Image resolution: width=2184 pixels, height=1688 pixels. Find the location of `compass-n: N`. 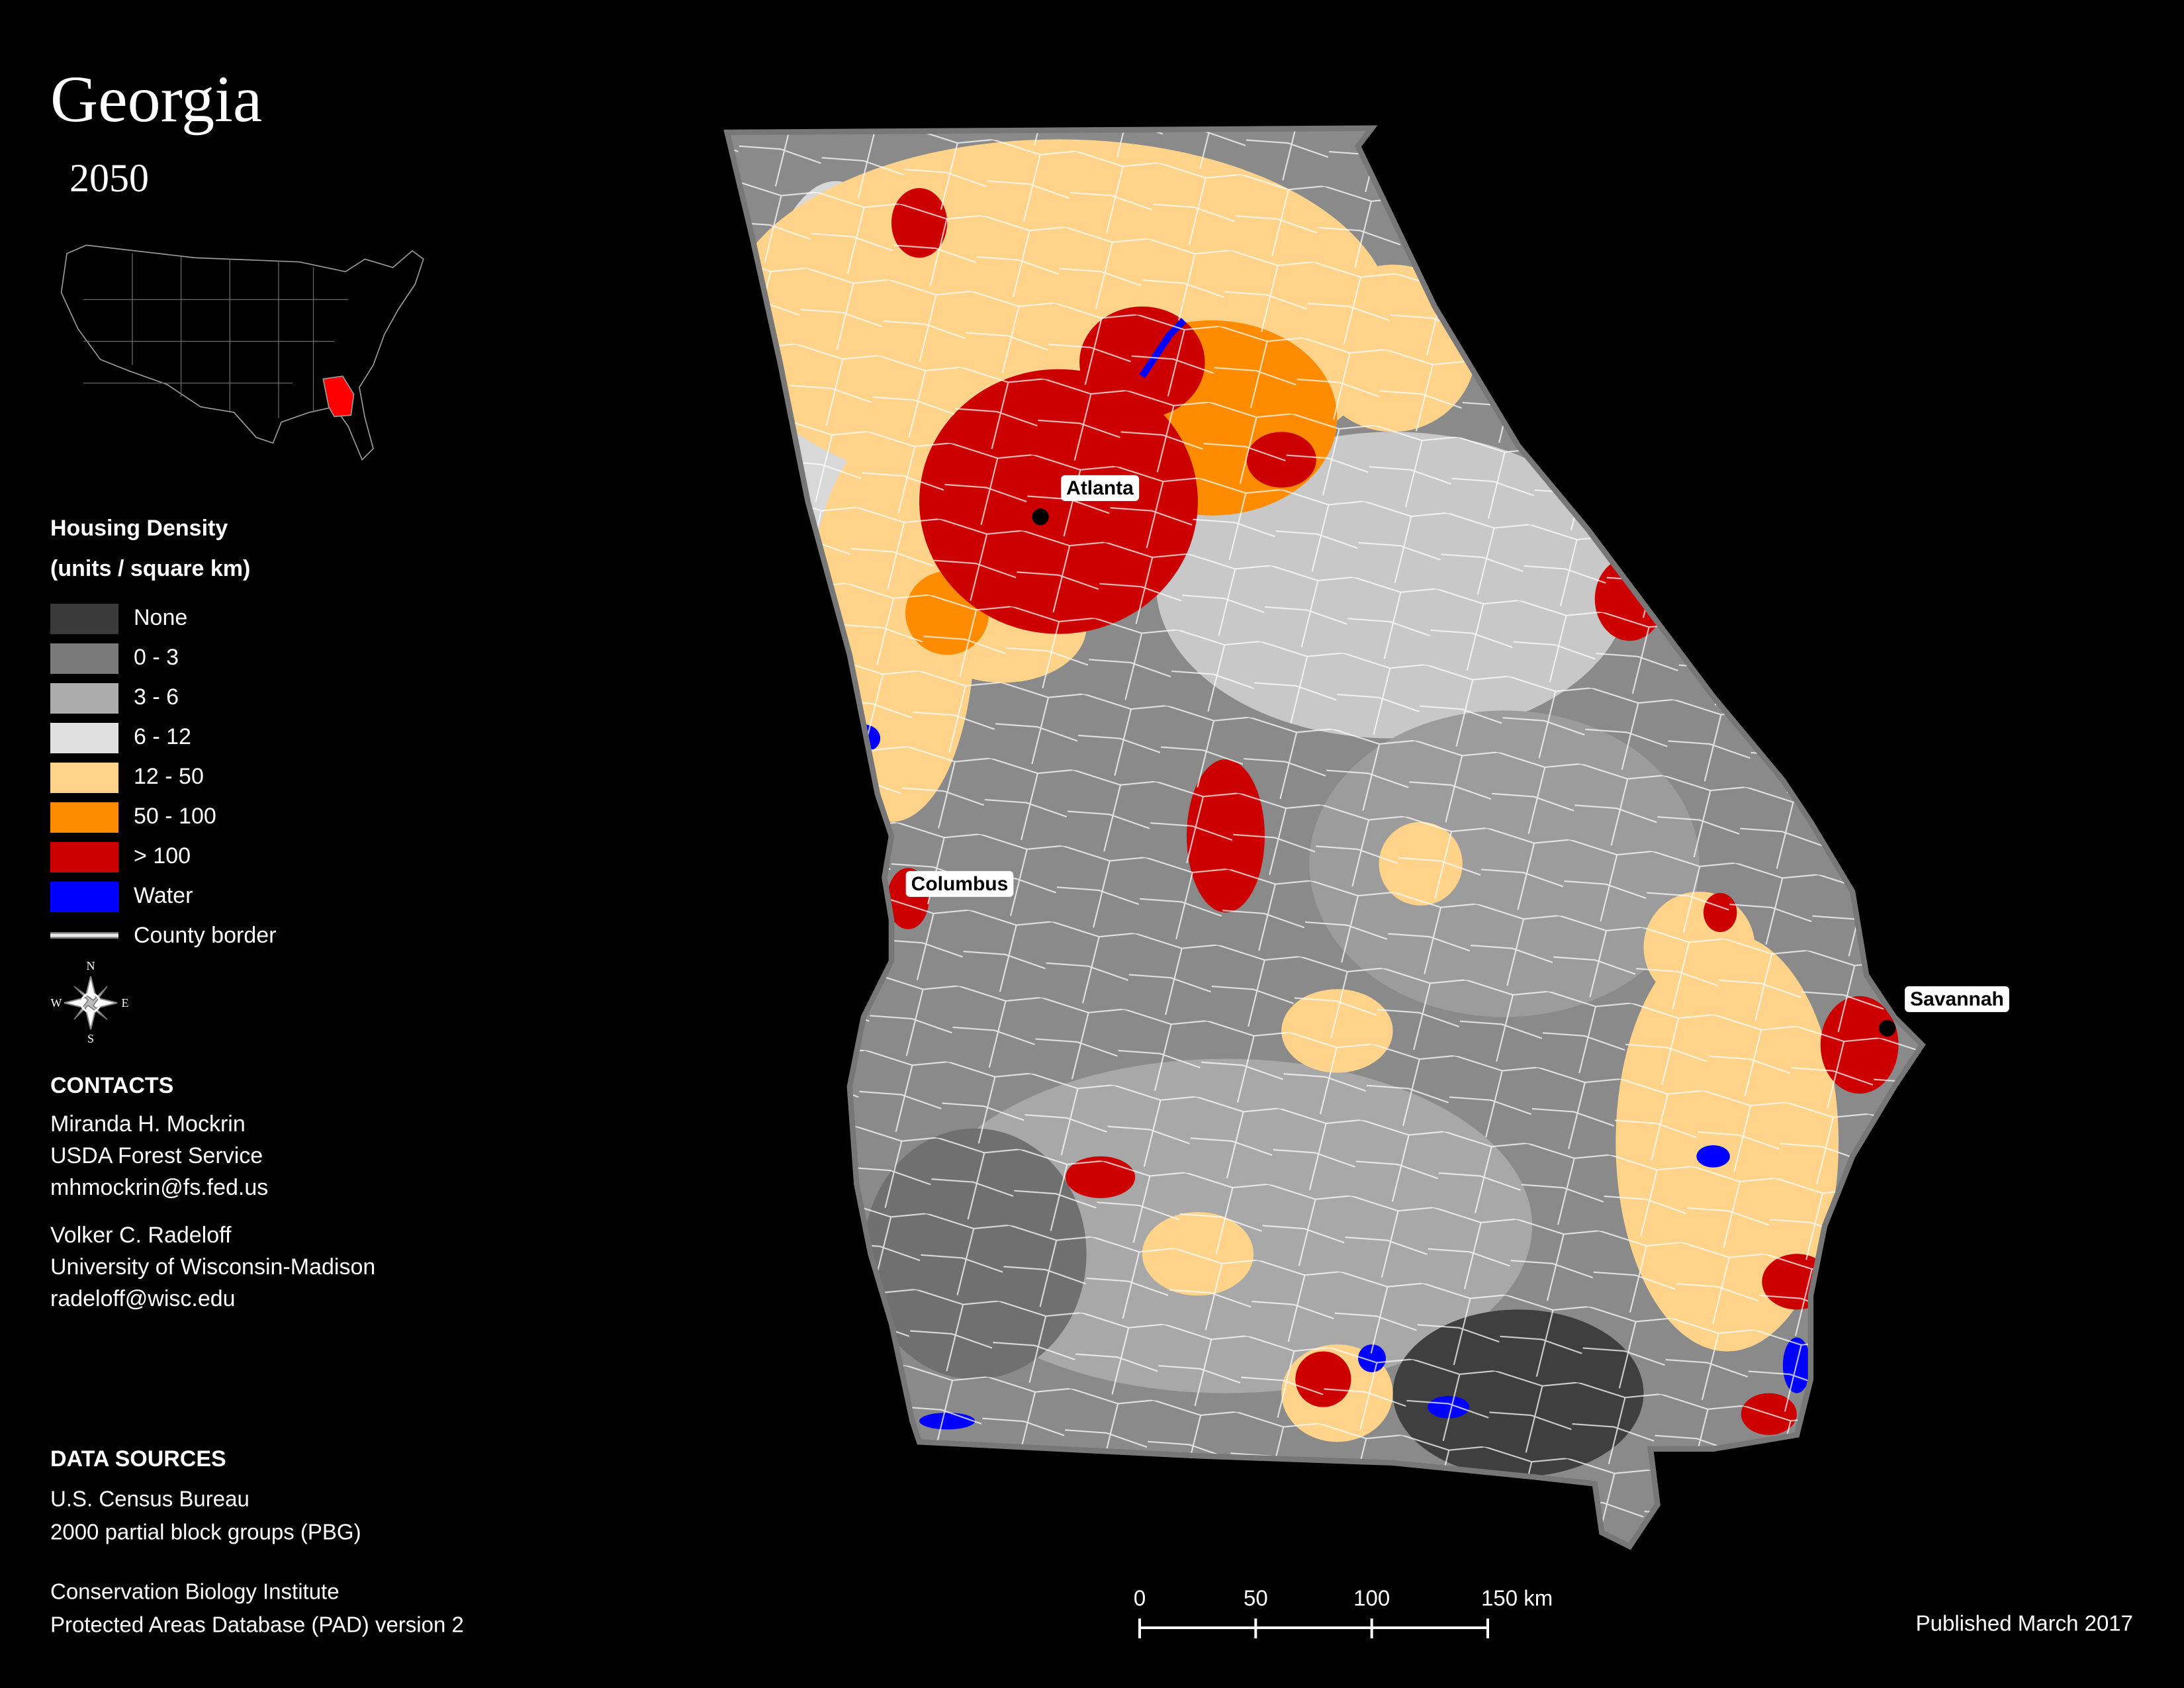

compass-n: N is located at coordinates (91, 965).